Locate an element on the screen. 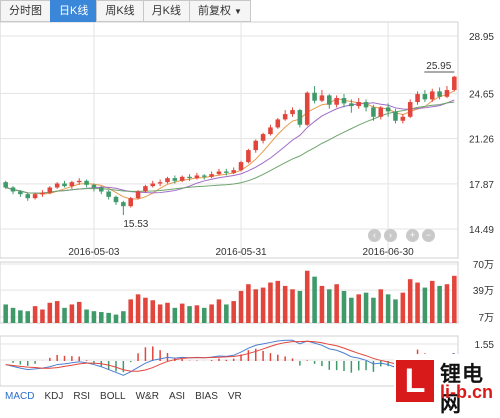  tab-wr: W&R is located at coordinates (147, 396).